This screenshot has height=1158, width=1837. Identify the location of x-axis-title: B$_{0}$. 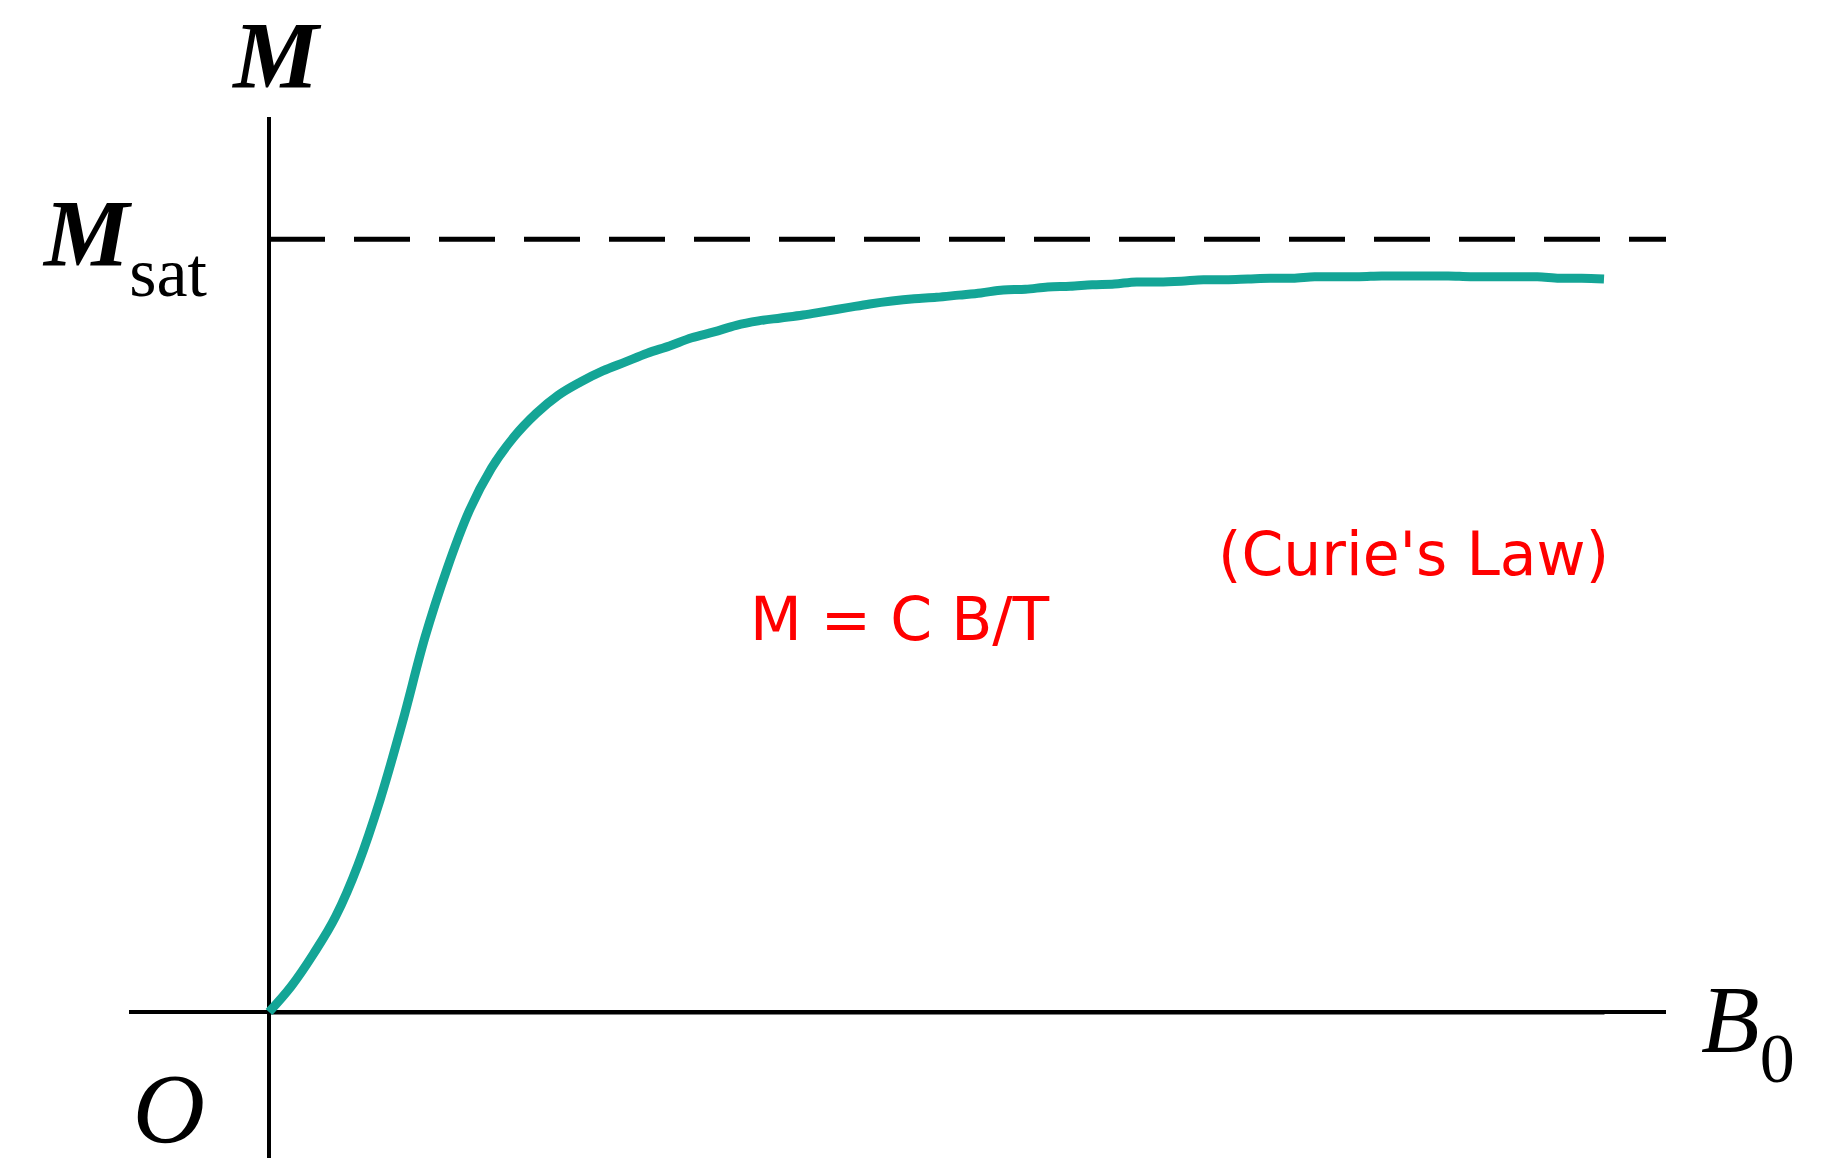
(1748, 1031).